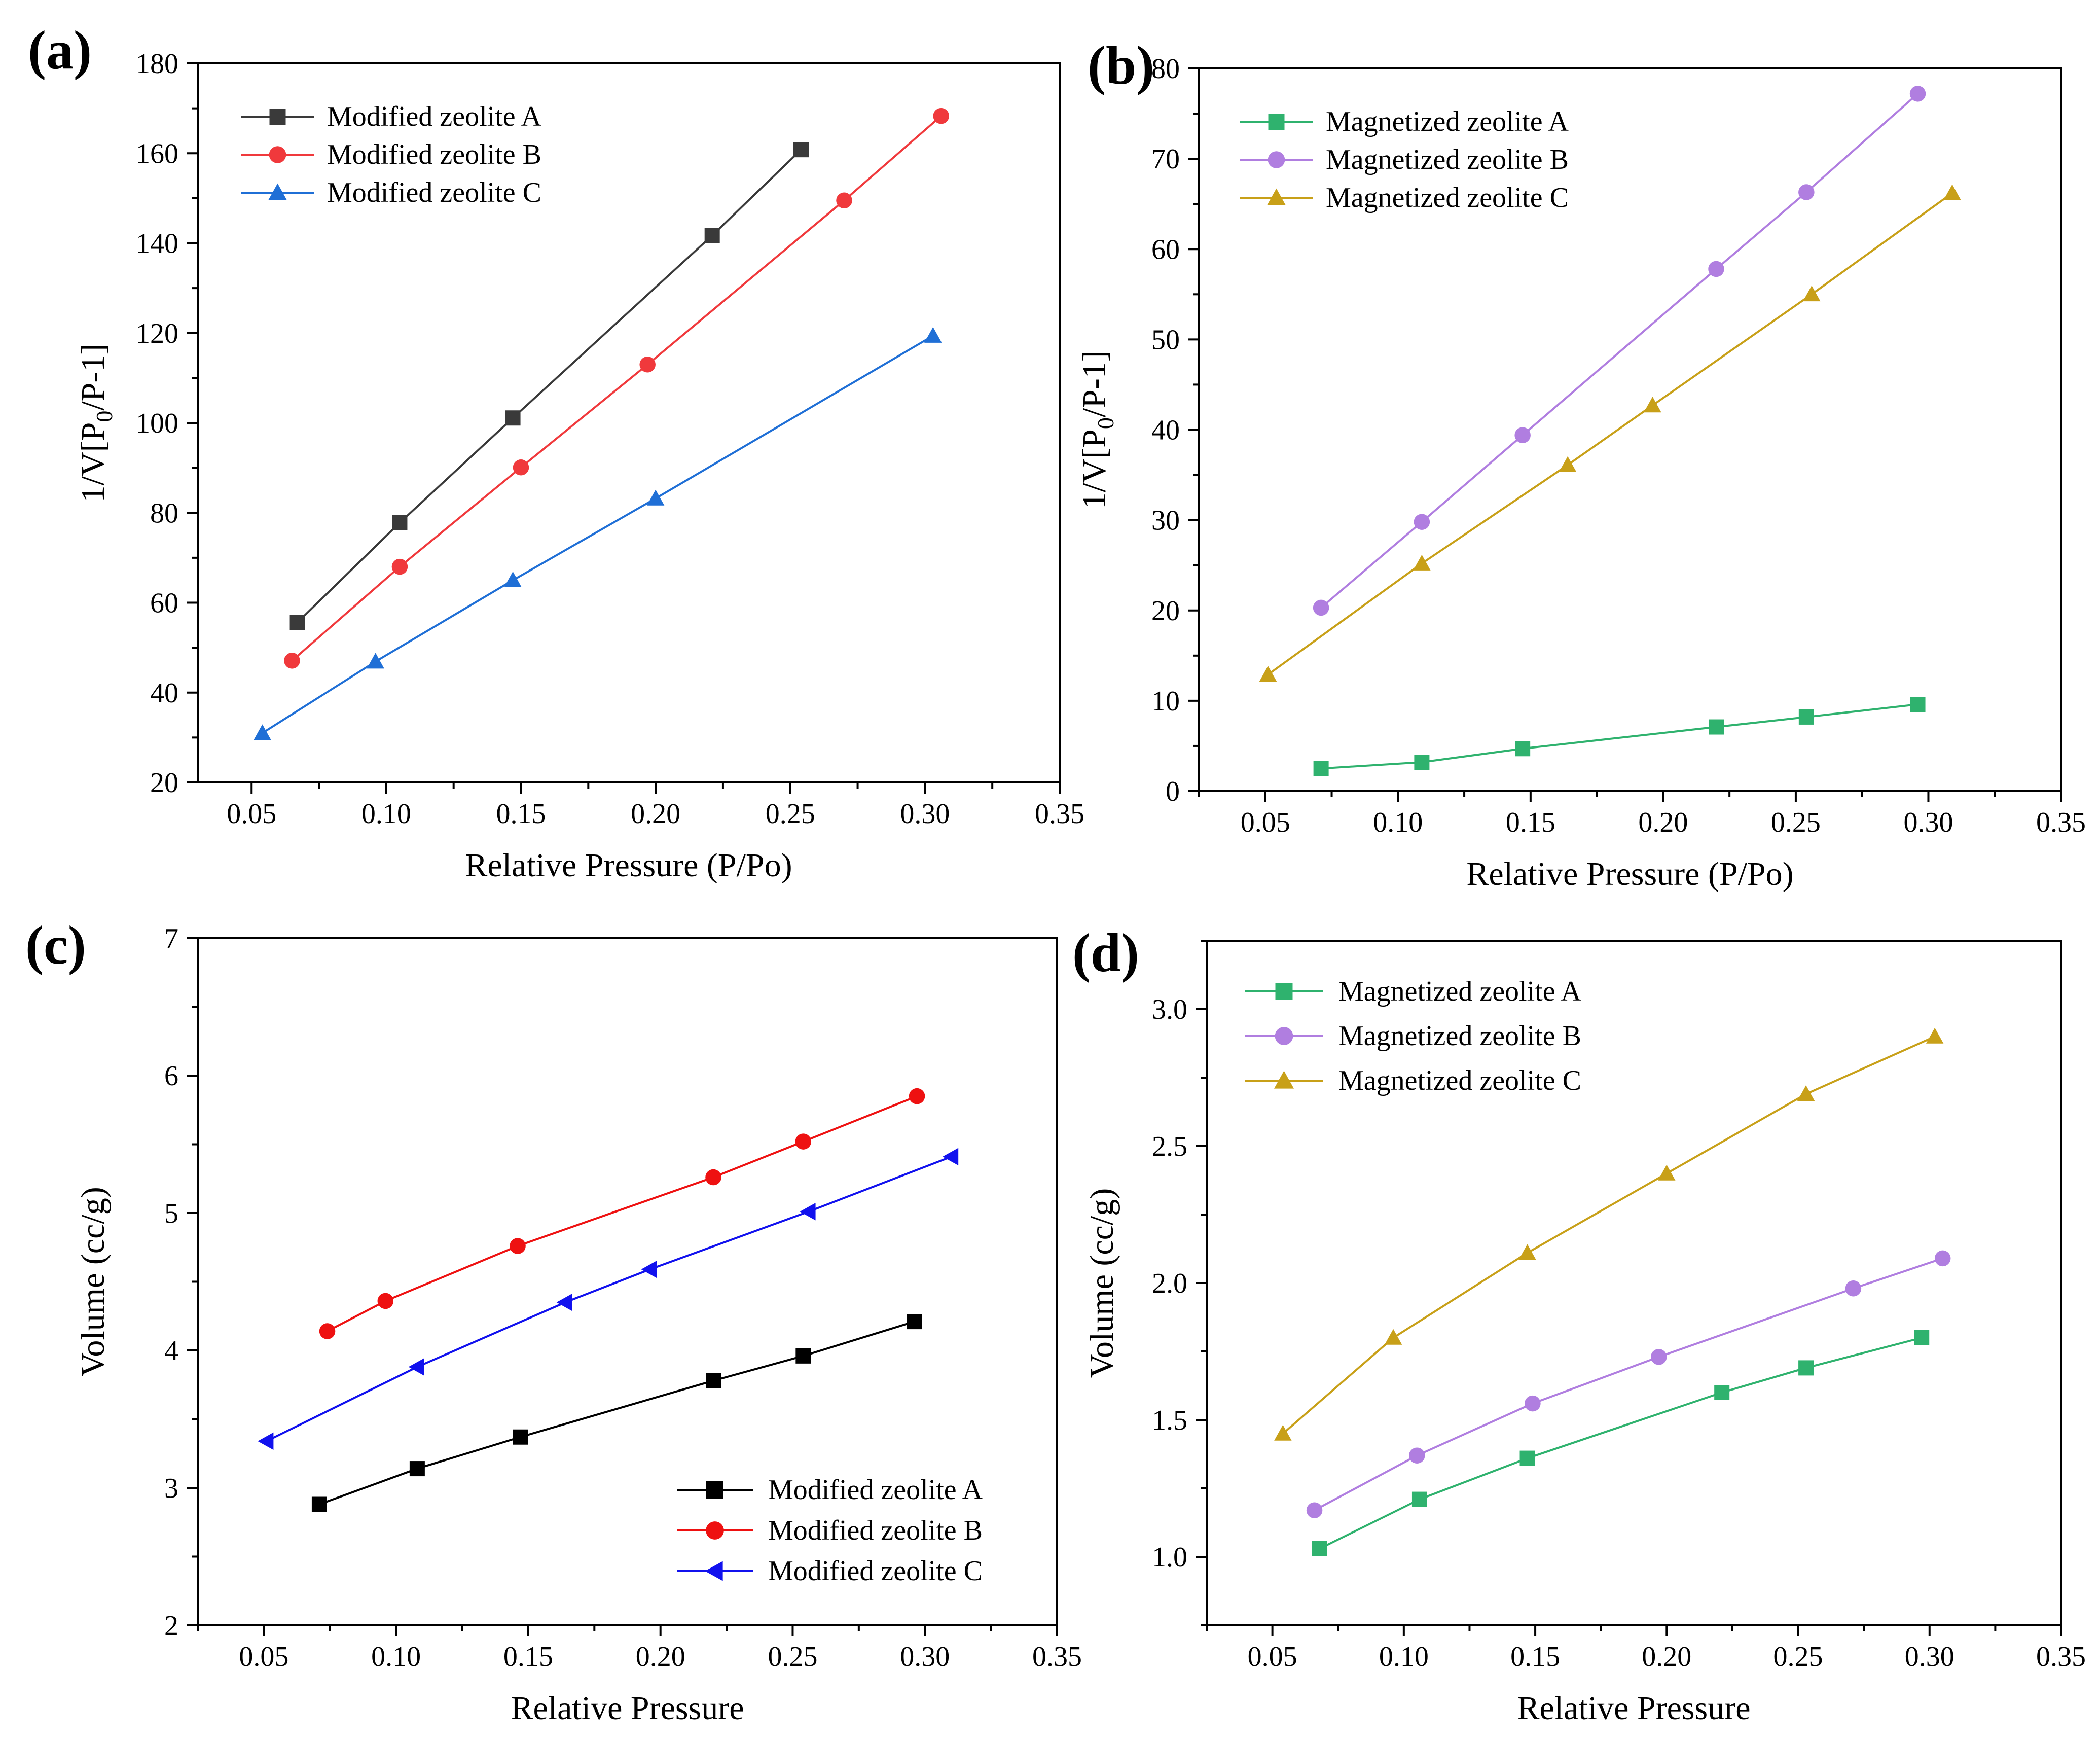 The image size is (2100, 1746). What do you see at coordinates (157, 244) in the screenshot?
I see `y-tick-label: 140` at bounding box center [157, 244].